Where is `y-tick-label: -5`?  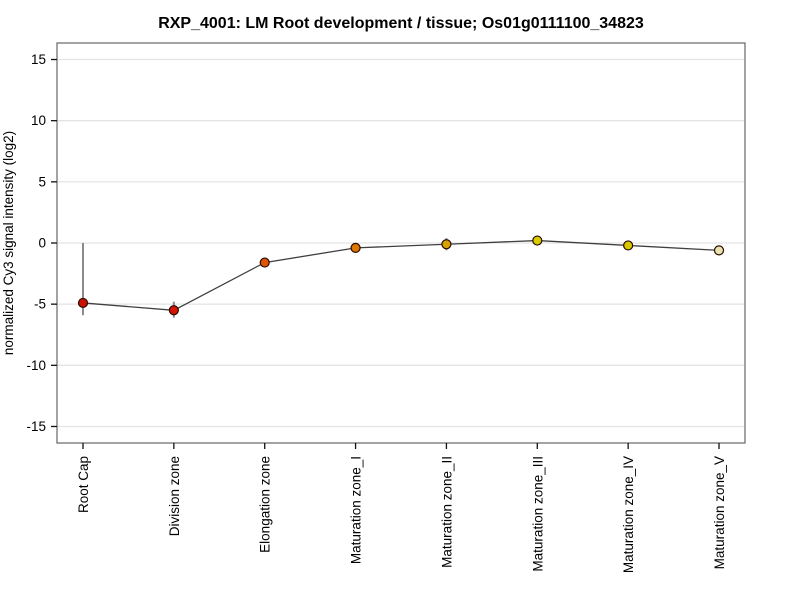 y-tick-label: -5 is located at coordinates (40, 304).